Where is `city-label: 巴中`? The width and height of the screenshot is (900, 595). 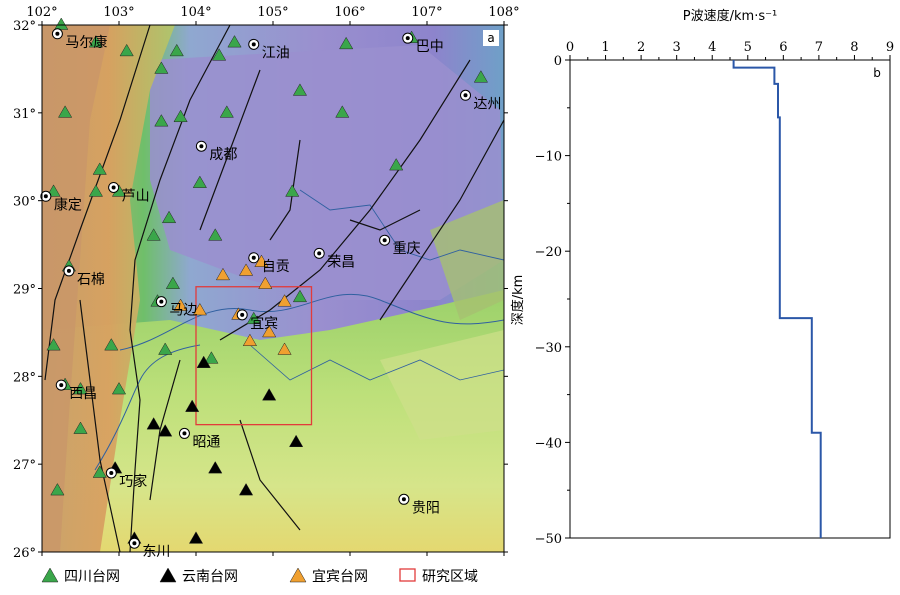 city-label: 巴中 is located at coordinates (430, 47).